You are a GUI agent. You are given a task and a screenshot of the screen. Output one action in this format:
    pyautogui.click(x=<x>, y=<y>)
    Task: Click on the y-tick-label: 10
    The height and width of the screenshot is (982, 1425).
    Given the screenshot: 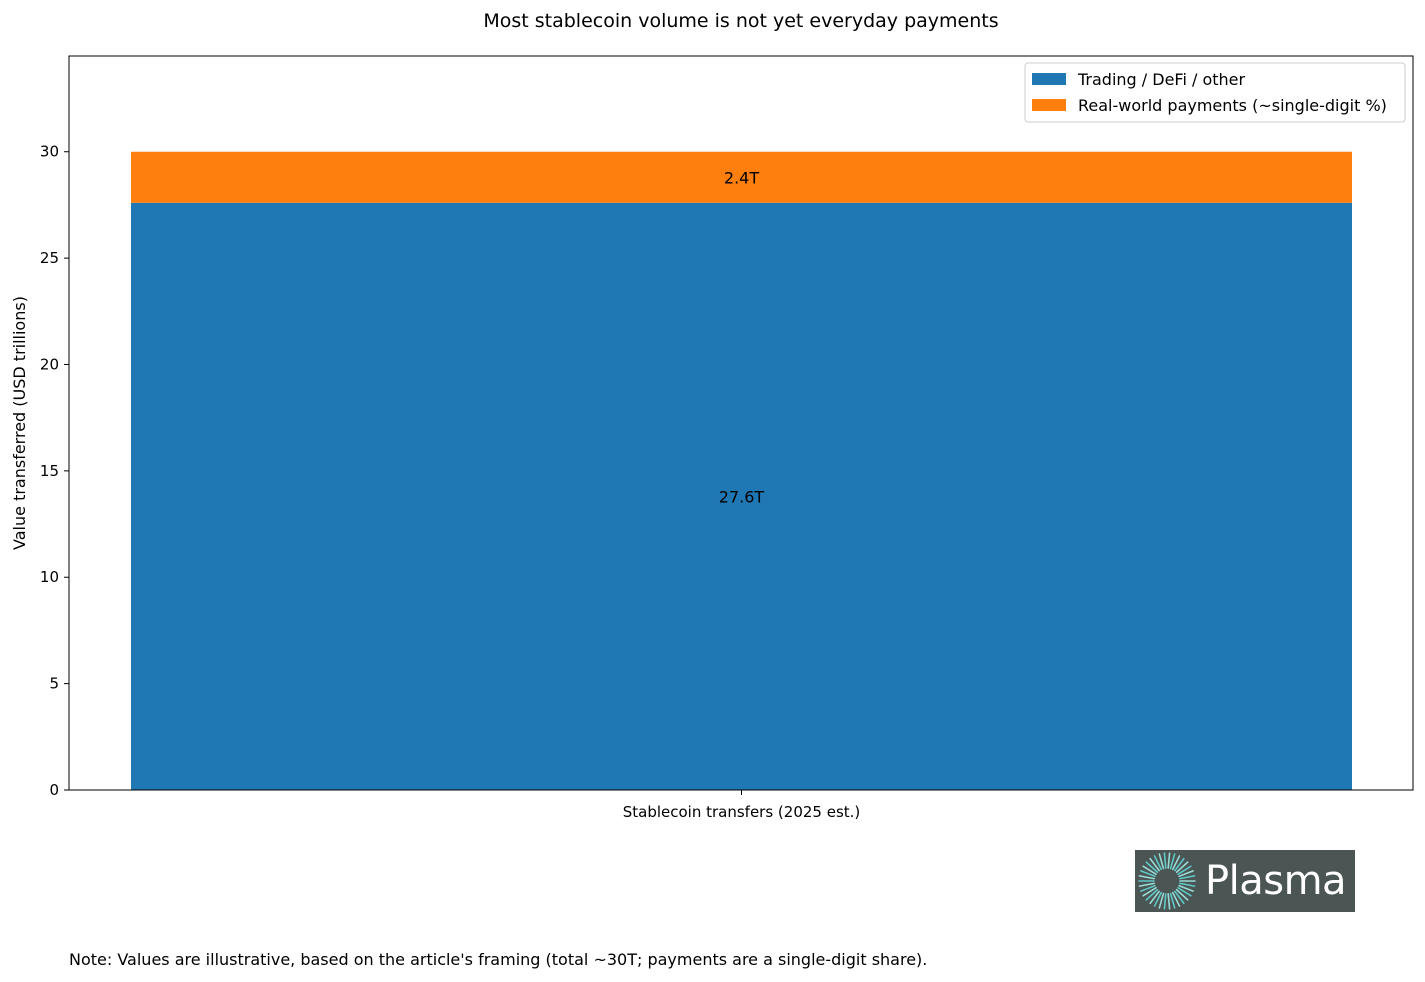 What is the action you would take?
    pyautogui.click(x=49, y=577)
    